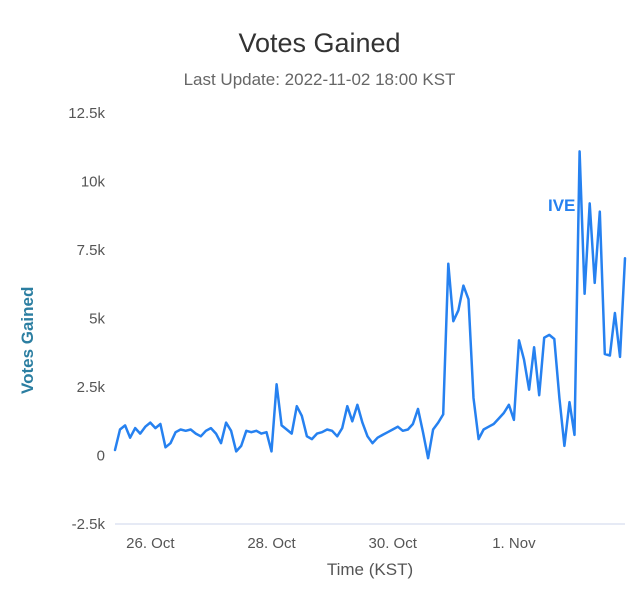  Describe the element at coordinates (93, 182) in the screenshot. I see `y-axis-tick-label: 10k` at that location.